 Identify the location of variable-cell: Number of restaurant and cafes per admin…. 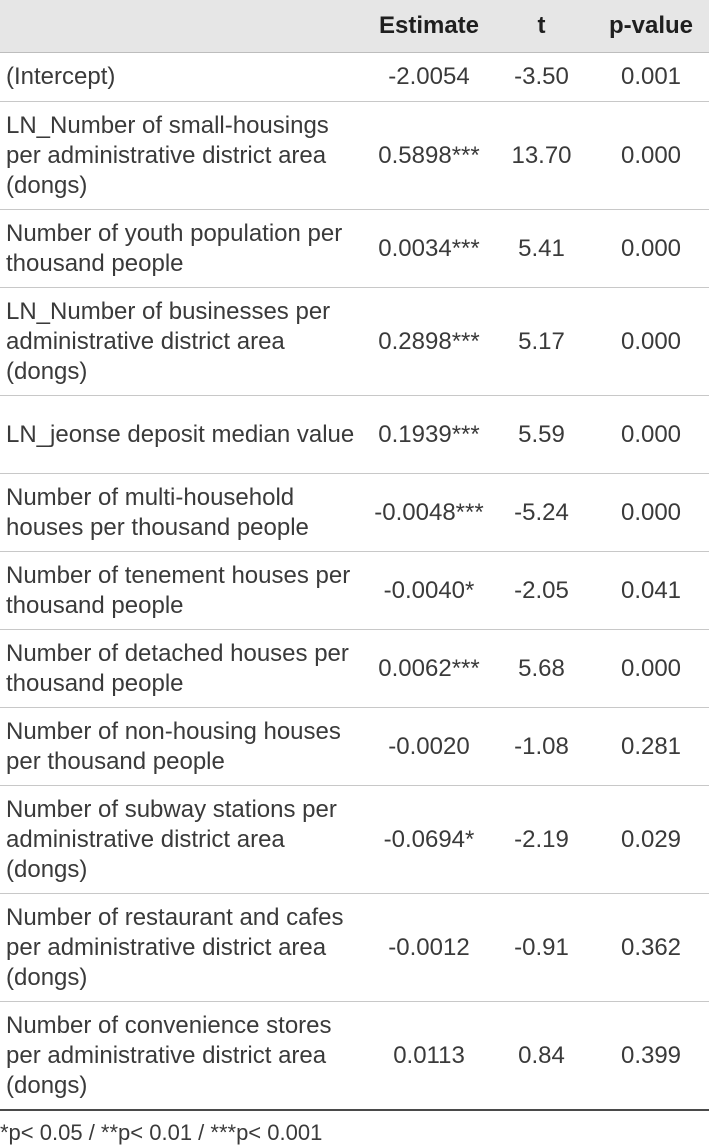
(184, 947).